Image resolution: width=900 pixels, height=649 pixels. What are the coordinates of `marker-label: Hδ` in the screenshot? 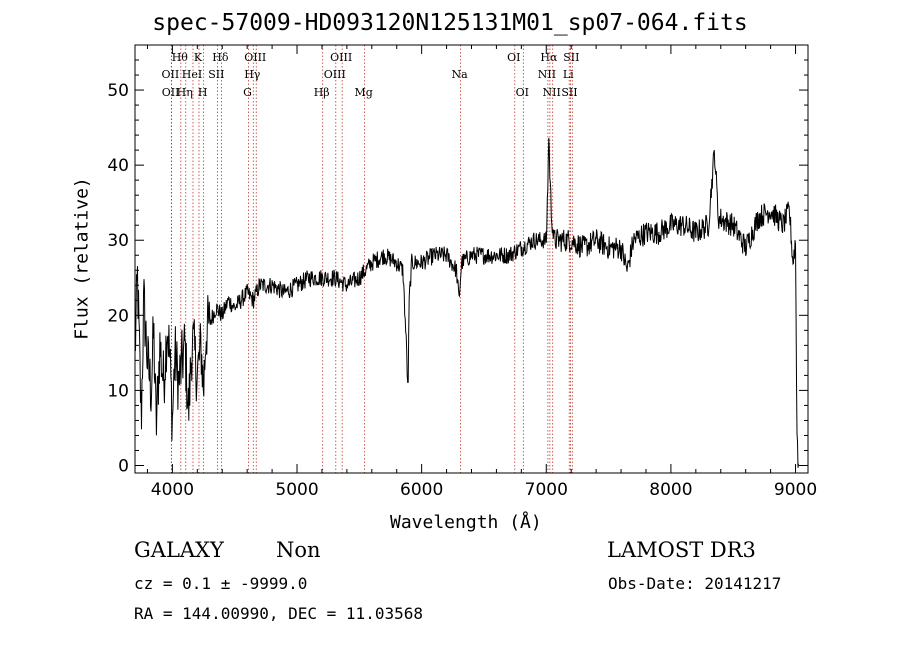 It's located at (220, 57).